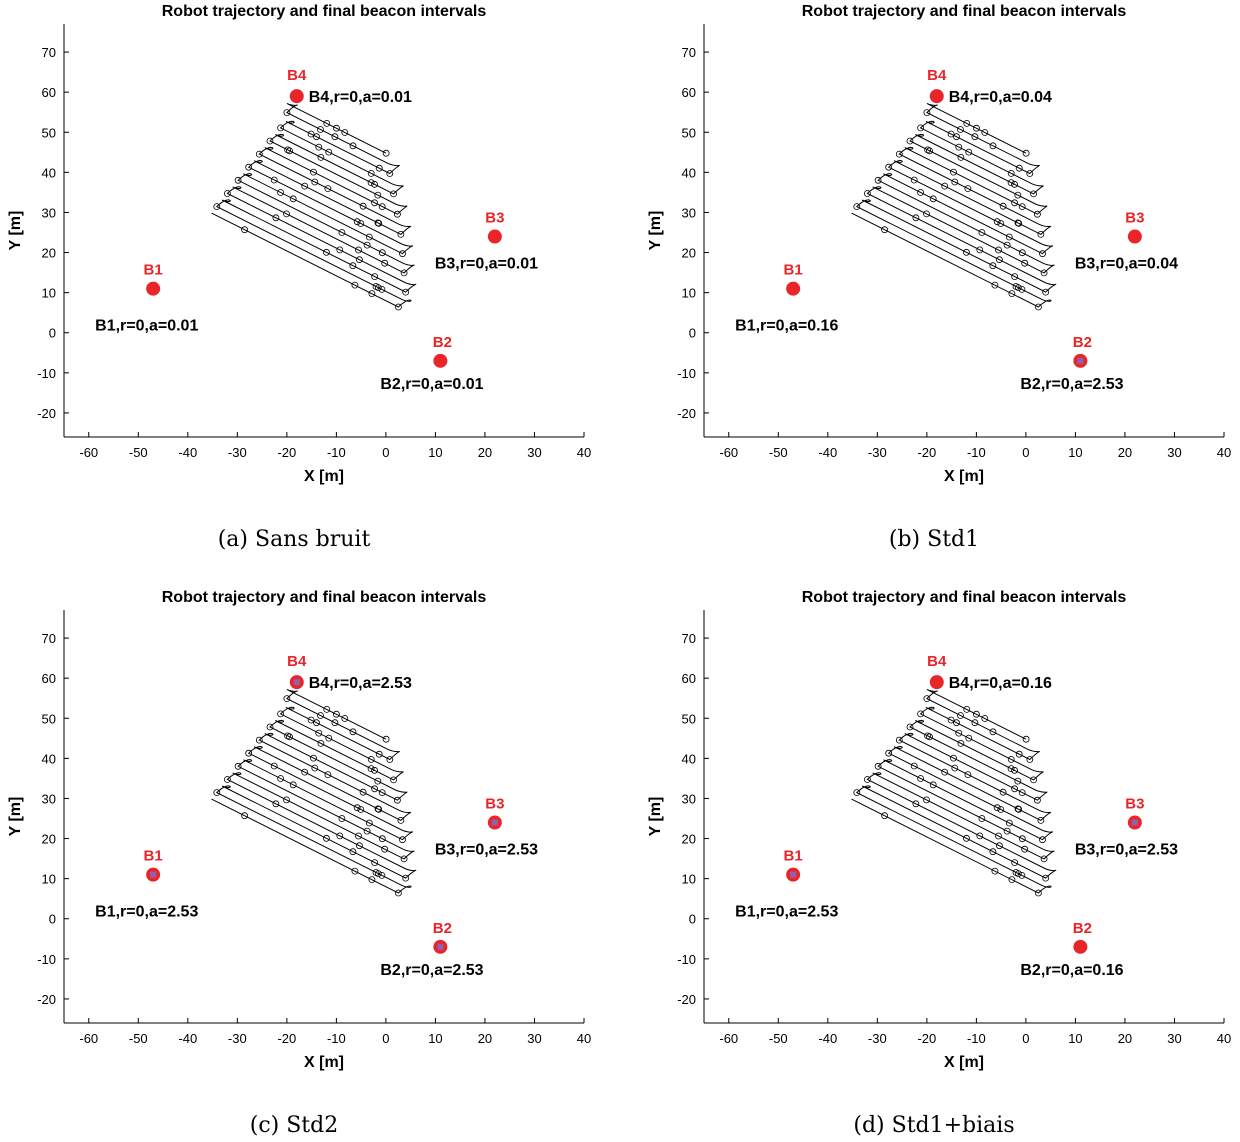  What do you see at coordinates (1025, 452) in the screenshot?
I see `x-tick-label: 0` at bounding box center [1025, 452].